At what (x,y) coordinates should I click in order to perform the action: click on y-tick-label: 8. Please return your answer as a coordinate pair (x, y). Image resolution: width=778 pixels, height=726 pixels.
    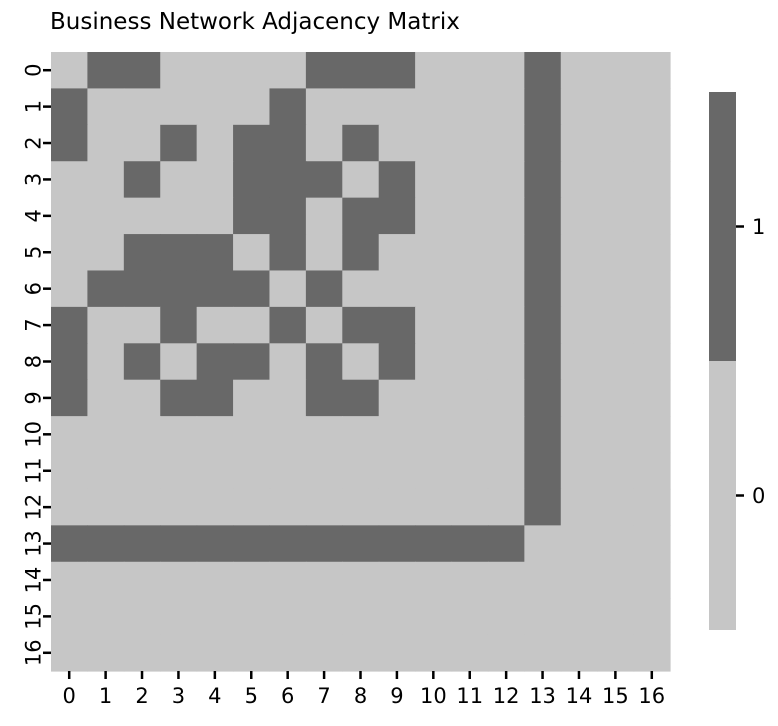
    Looking at the image, I should click on (33, 361).